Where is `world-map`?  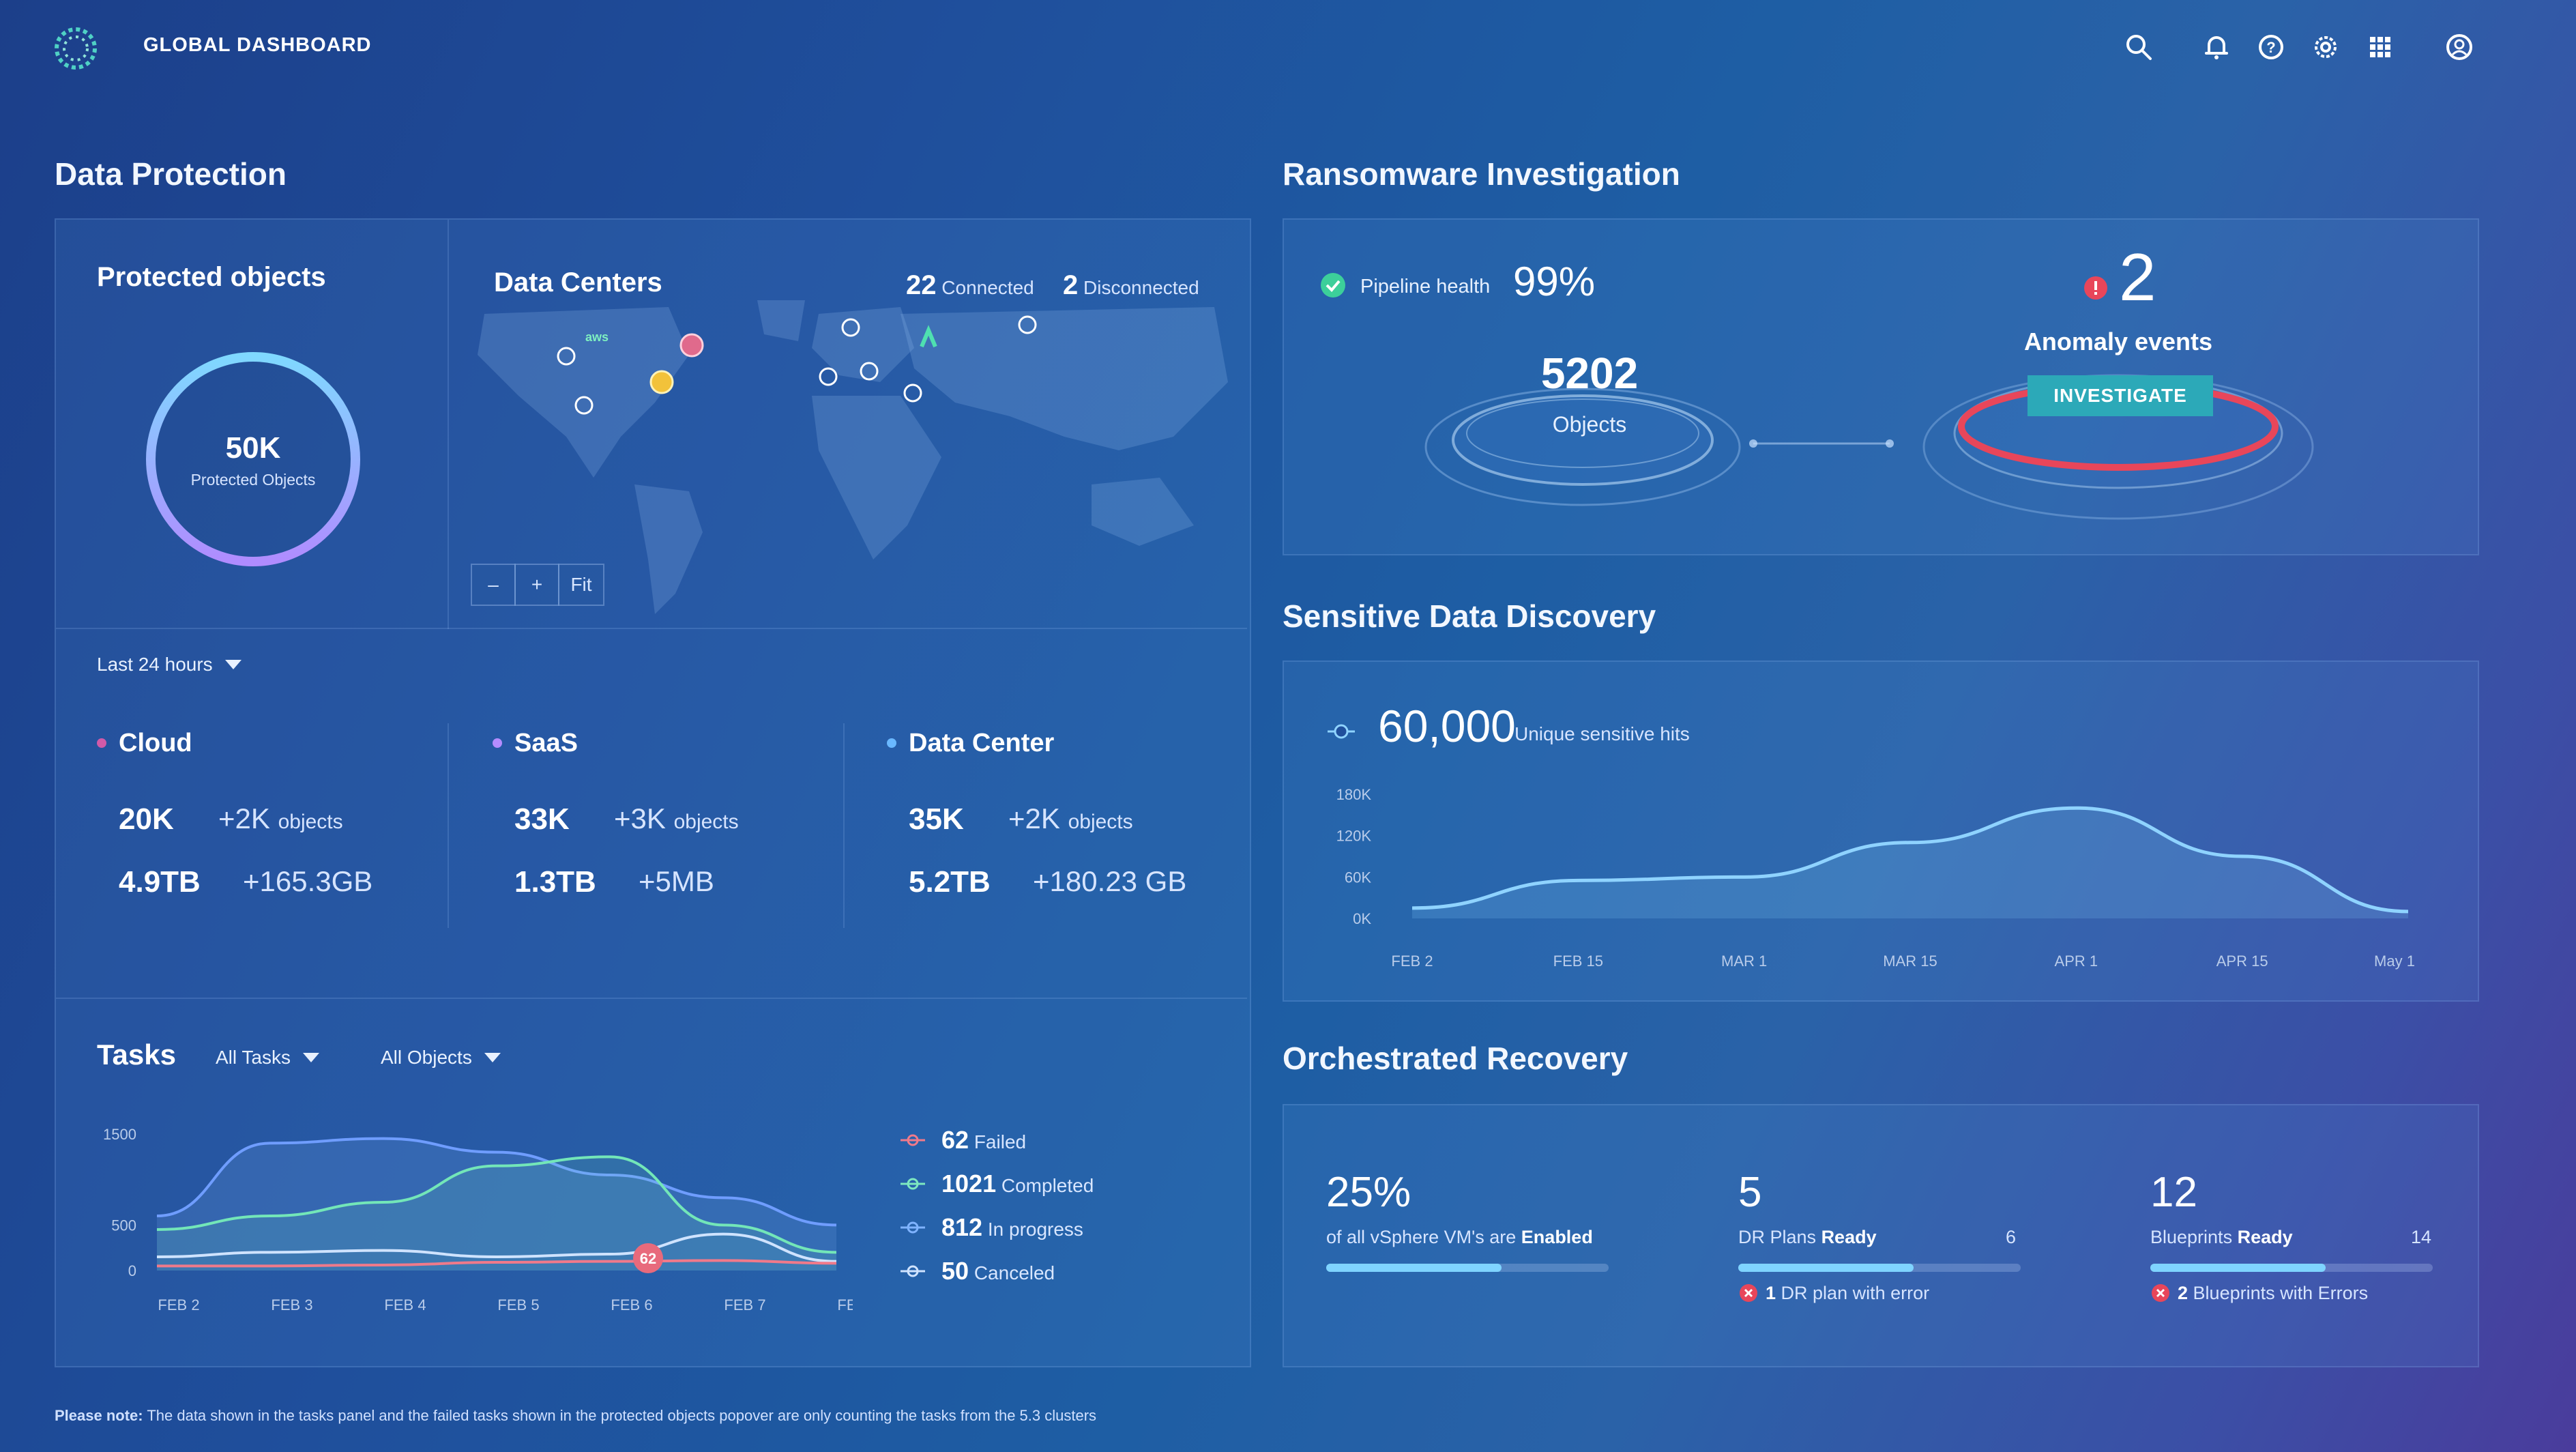
world-map is located at coordinates (853, 460).